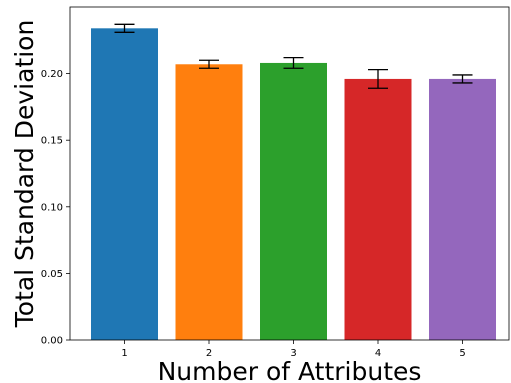 The image size is (511, 383). I want to click on y-axis: 0.00 0.05 0.10 0.15 0.20, so click(55, 208).